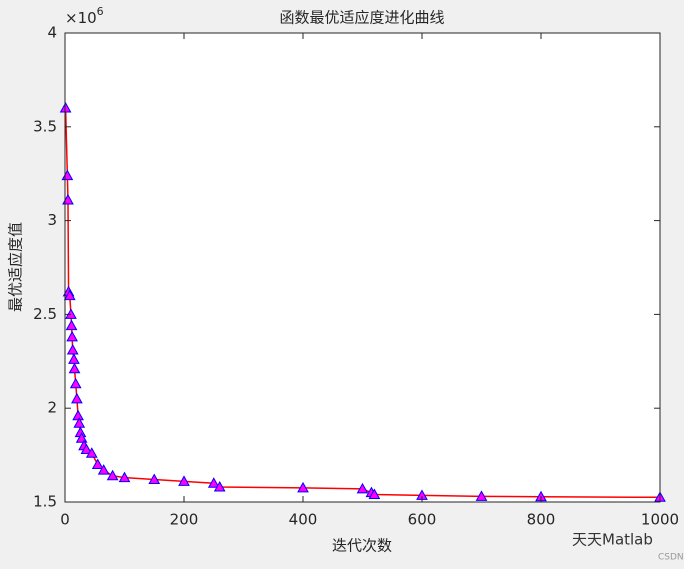 Image resolution: width=684 pixels, height=569 pixels. I want to click on x-tick-label: 600, so click(422, 520).